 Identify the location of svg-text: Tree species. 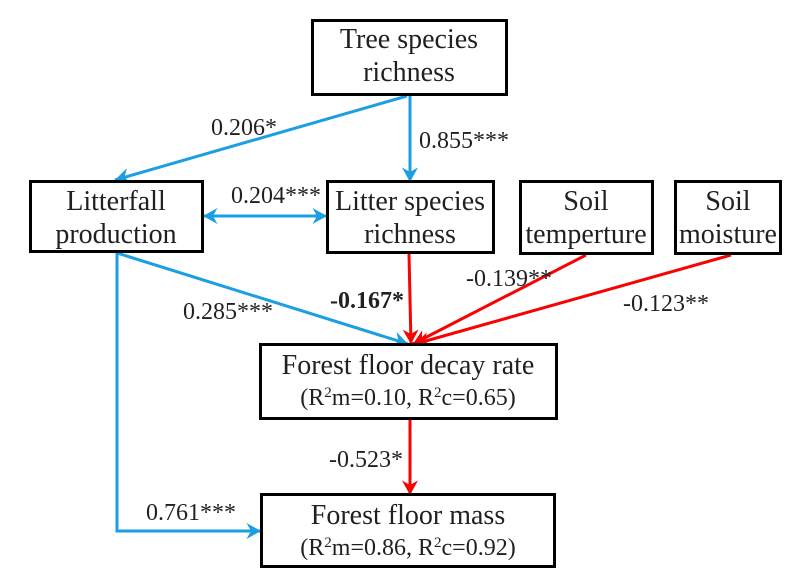
(409, 39).